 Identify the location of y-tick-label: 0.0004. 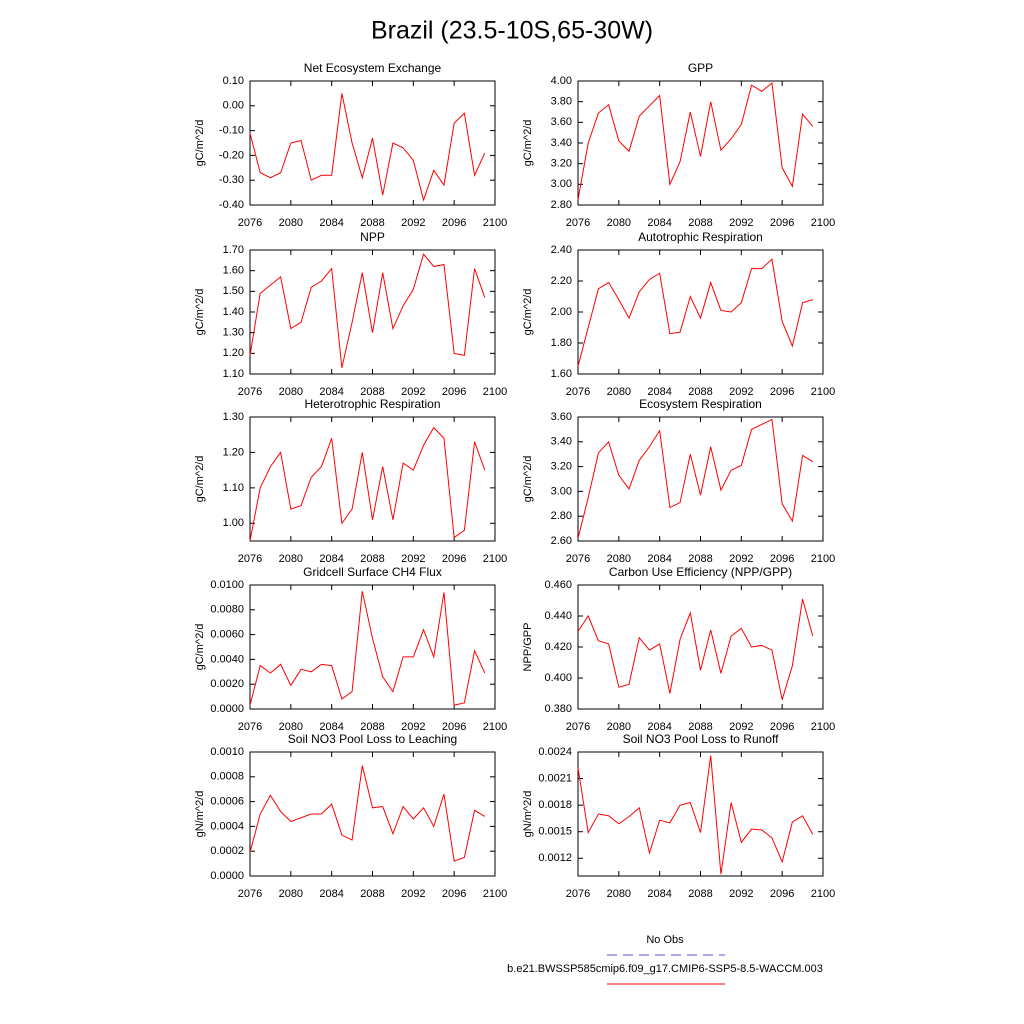
(227, 826).